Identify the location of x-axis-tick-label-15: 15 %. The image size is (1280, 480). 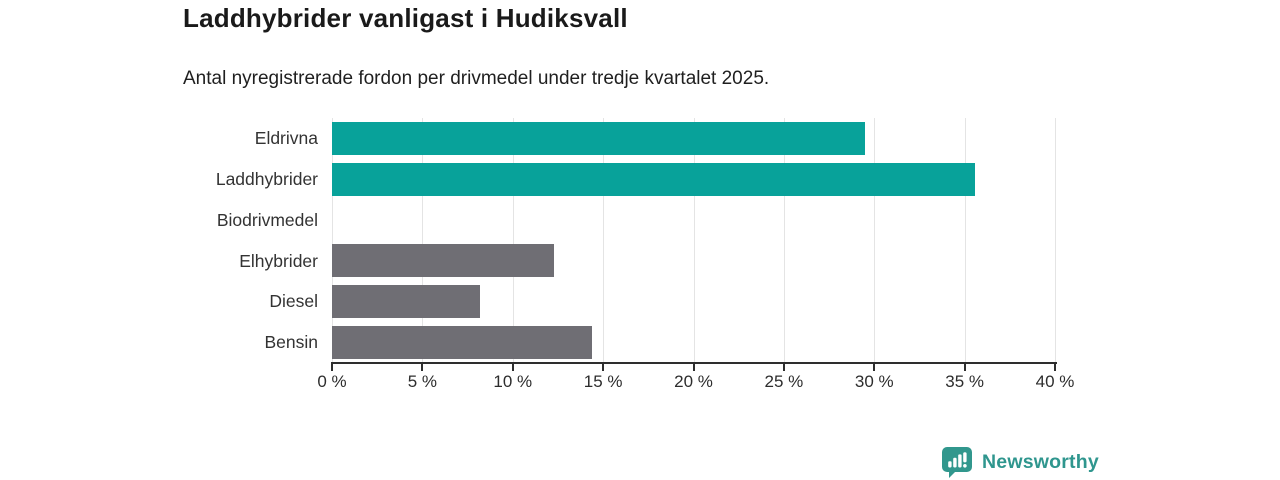
(603, 381).